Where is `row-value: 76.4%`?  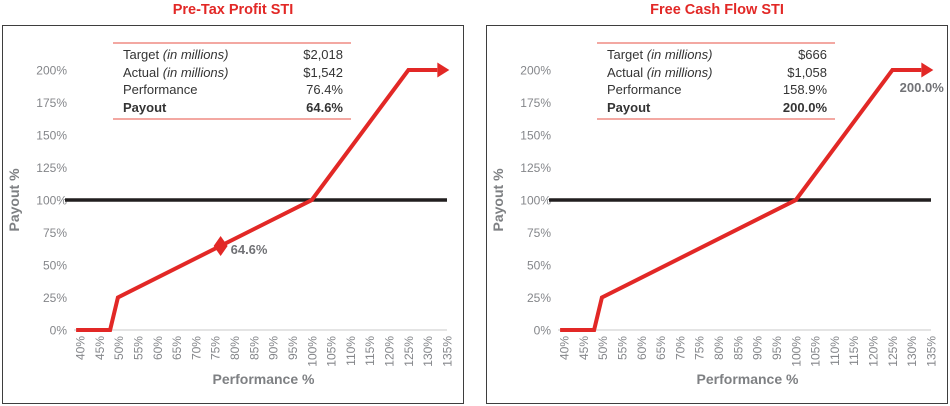 row-value: 76.4% is located at coordinates (324, 89).